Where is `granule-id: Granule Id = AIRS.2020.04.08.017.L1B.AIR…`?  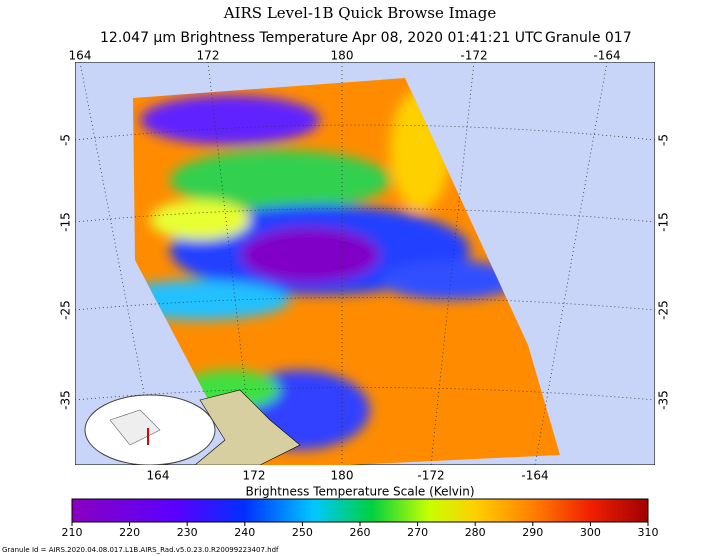
granule-id: Granule Id = AIRS.2020.04.08.017.L1B.AIR… is located at coordinates (140, 550).